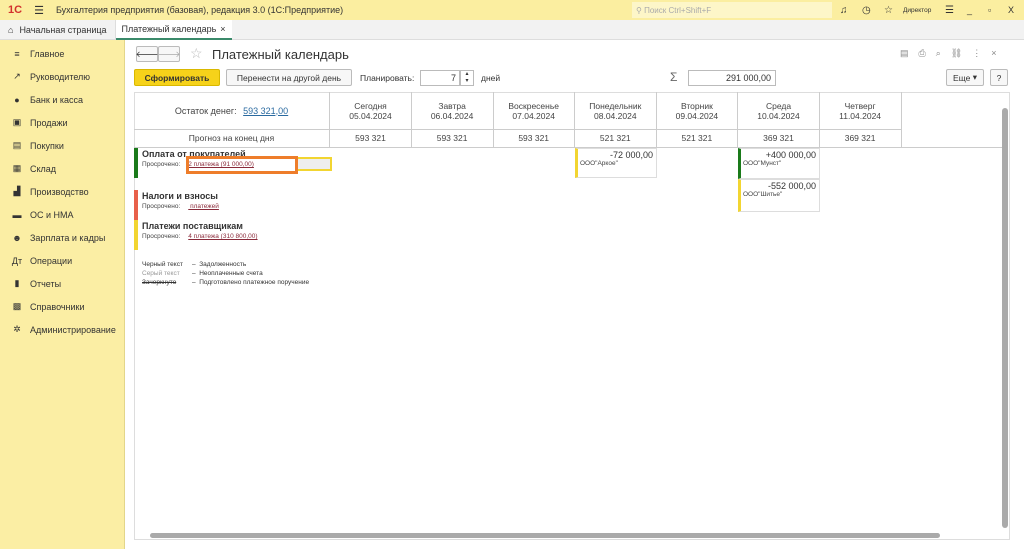 The image size is (1024, 549). I want to click on sidebar-item-label: Производство, so click(59, 191).